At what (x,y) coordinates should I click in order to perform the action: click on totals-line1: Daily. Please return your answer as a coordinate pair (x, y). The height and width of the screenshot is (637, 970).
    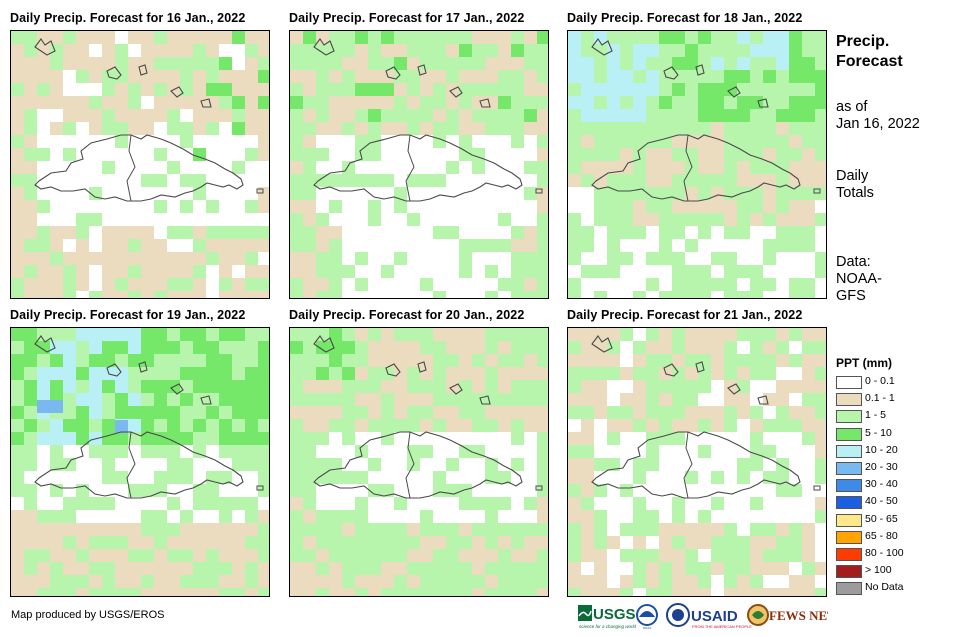
    Looking at the image, I should click on (852, 176).